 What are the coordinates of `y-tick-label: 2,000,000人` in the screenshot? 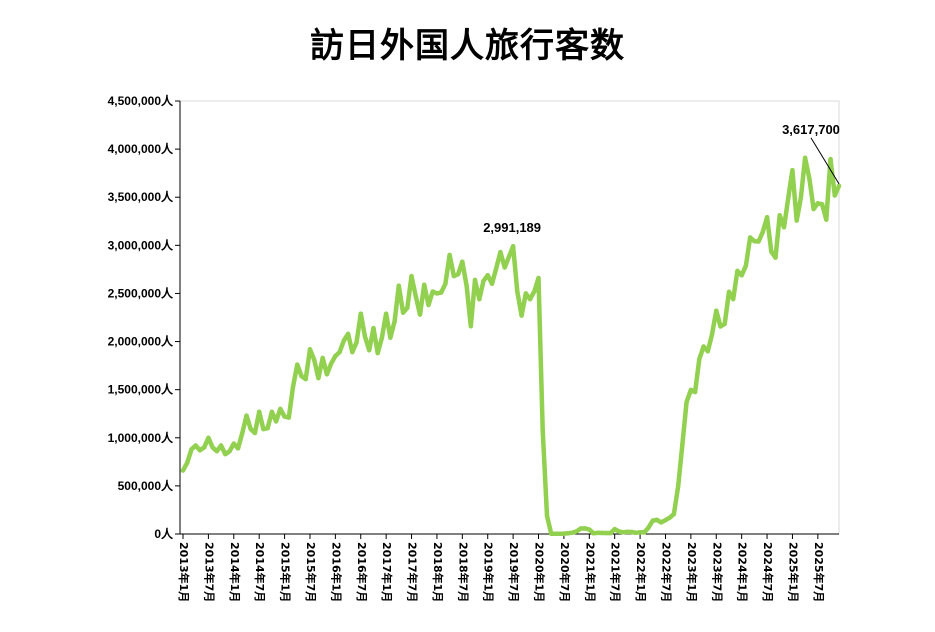 It's located at (141, 341).